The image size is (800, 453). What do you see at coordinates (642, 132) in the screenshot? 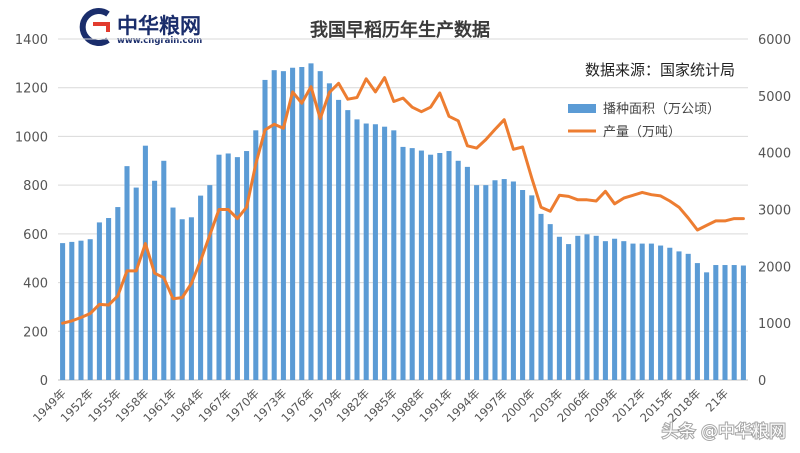
I see `legend-line-label: 产量（万吨）` at bounding box center [642, 132].